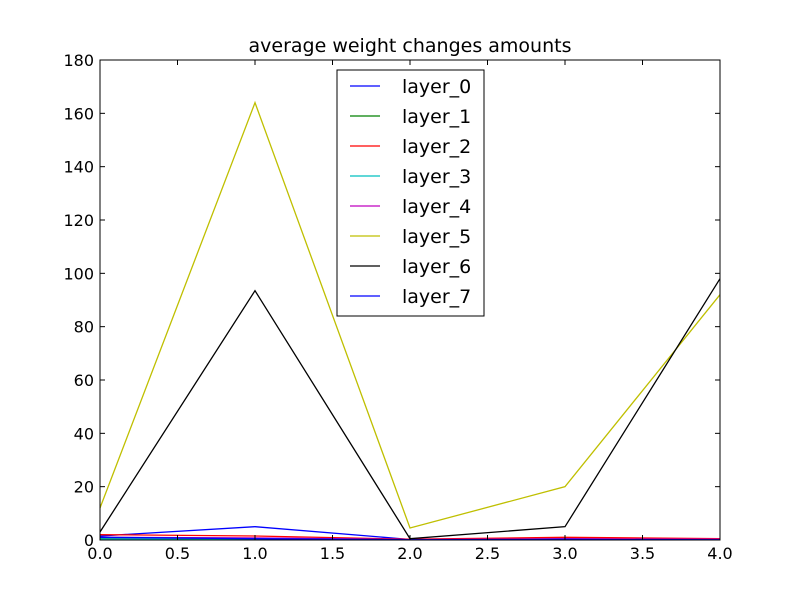 The image size is (800, 600). Describe the element at coordinates (436, 267) in the screenshot. I see `legend-label: layer_6` at that location.